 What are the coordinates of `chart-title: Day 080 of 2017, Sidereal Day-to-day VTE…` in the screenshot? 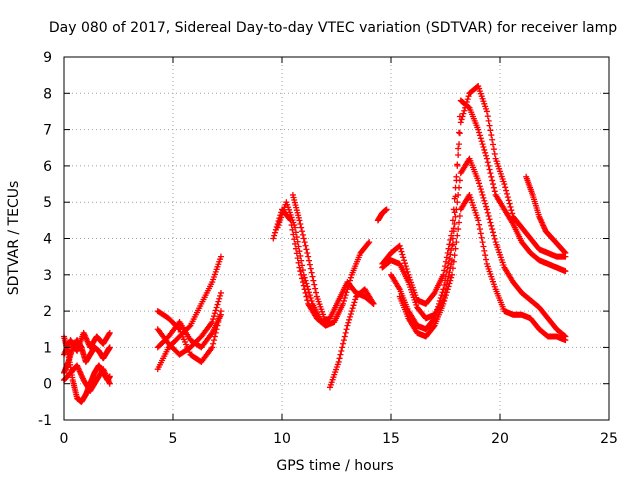 It's located at (333, 28).